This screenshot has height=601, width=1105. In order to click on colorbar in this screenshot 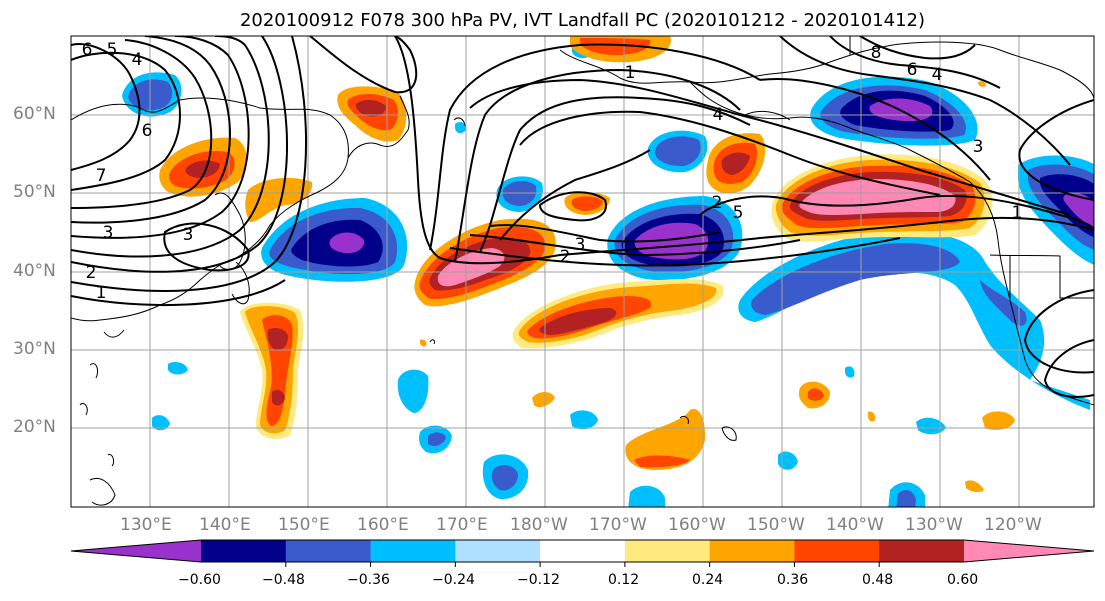, I will do `click(582, 553)`.